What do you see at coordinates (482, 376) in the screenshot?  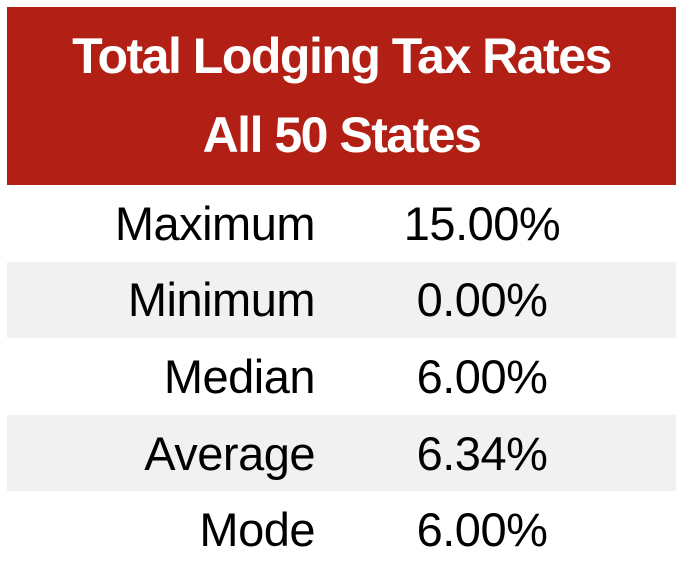 I see `stat-value-median: 6.00%` at bounding box center [482, 376].